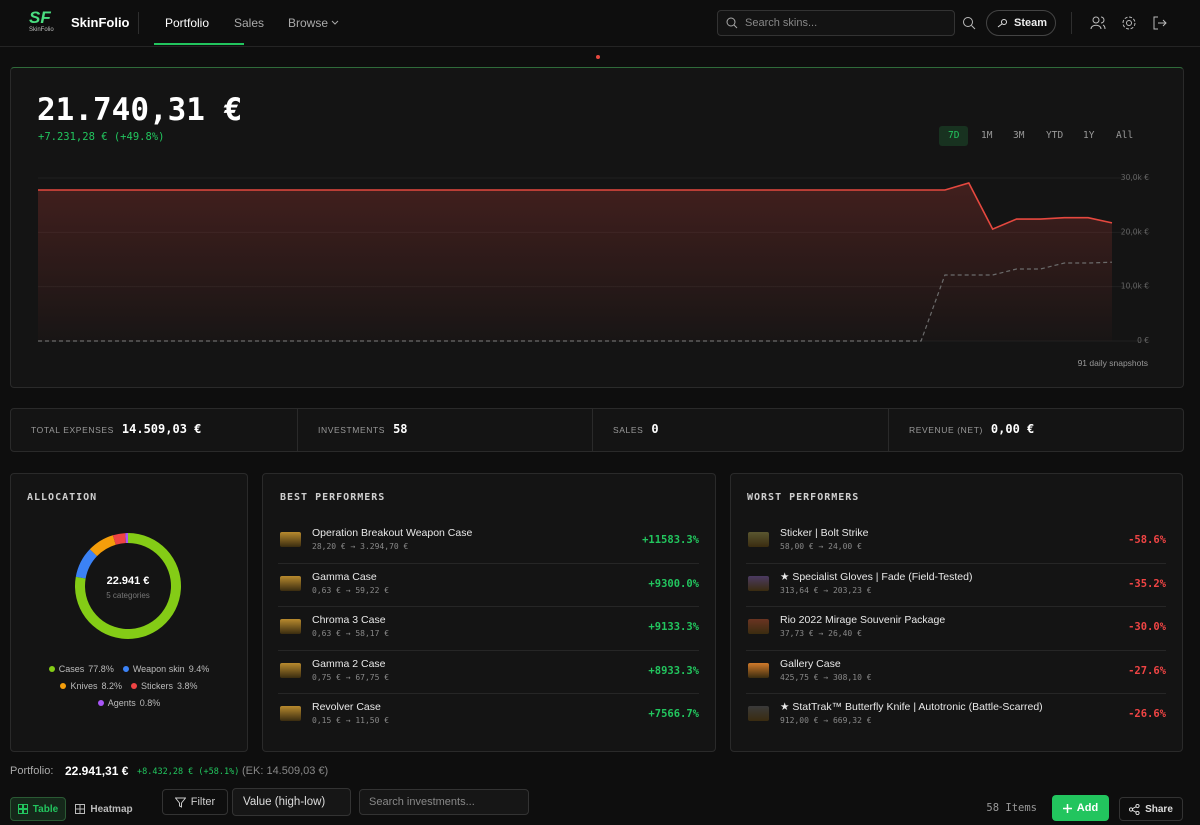 Image resolution: width=1200 pixels, height=825 pixels. What do you see at coordinates (1135, 286) in the screenshot?
I see `y-tick-label: 10,0k €` at bounding box center [1135, 286].